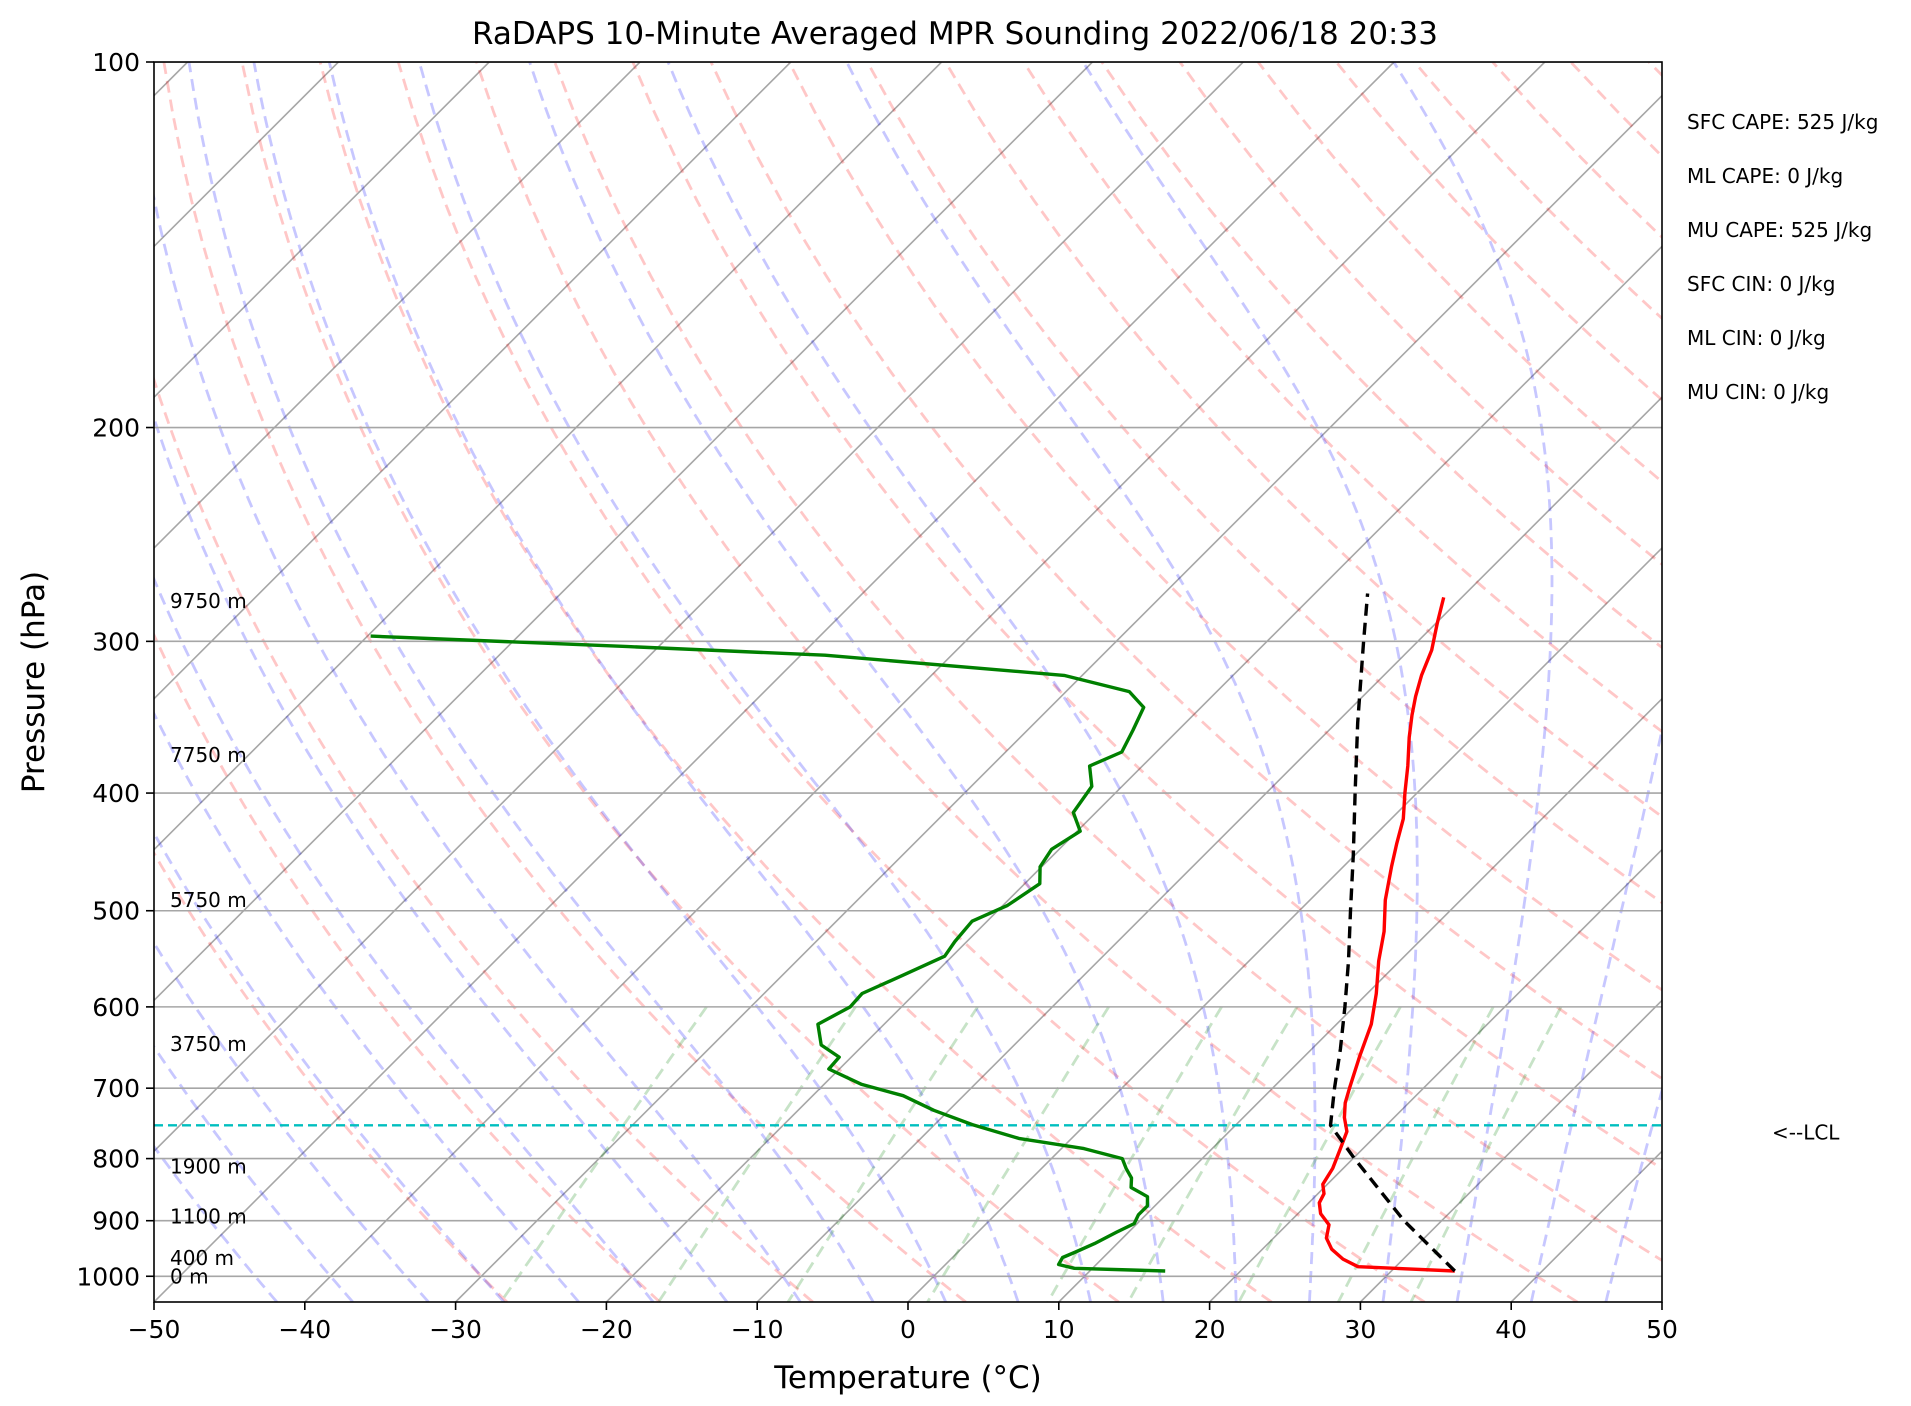 This screenshot has height=1406, width=1911. I want to click on x-tick-label: 40, so click(1511, 1329).